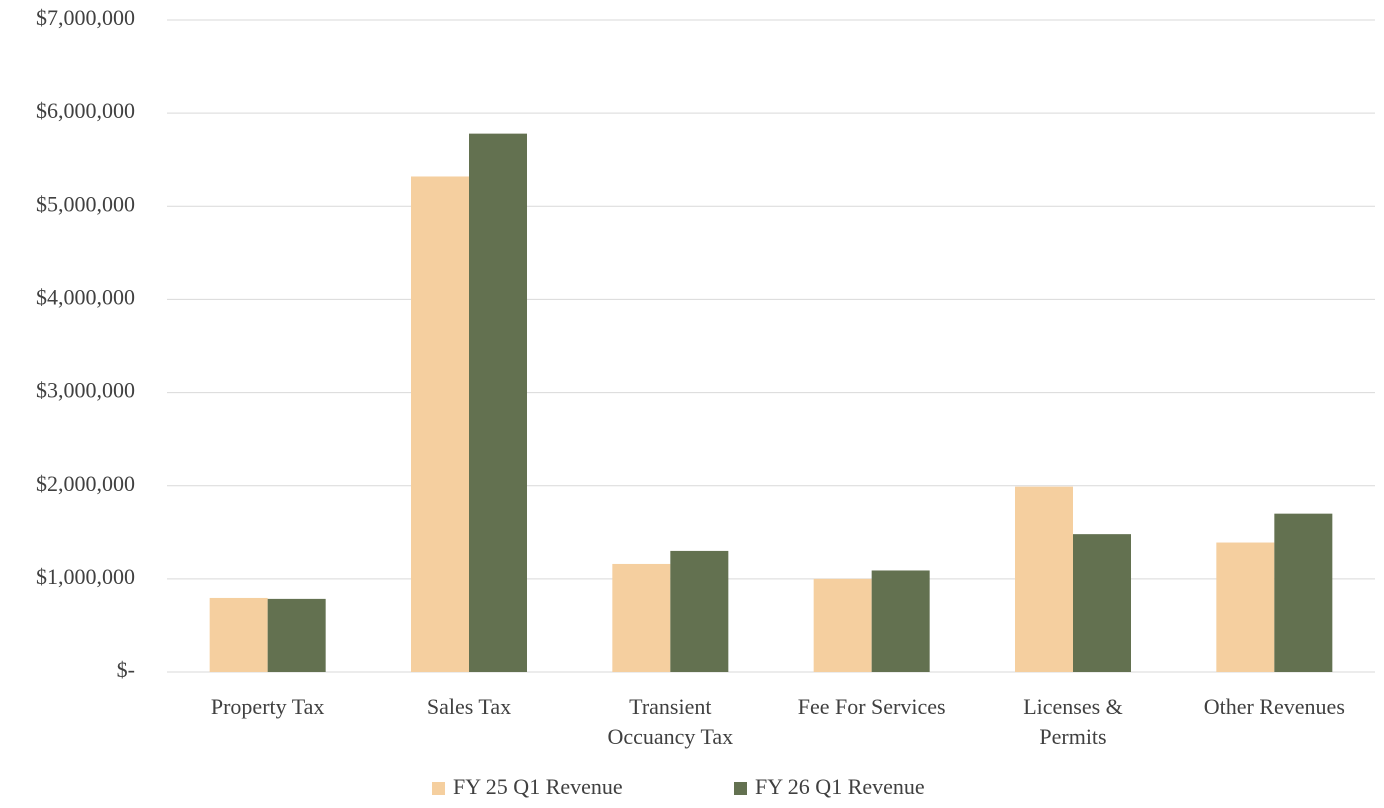 The width and height of the screenshot is (1384, 808). I want to click on x-tick-label: Property Tax, so click(267, 706).